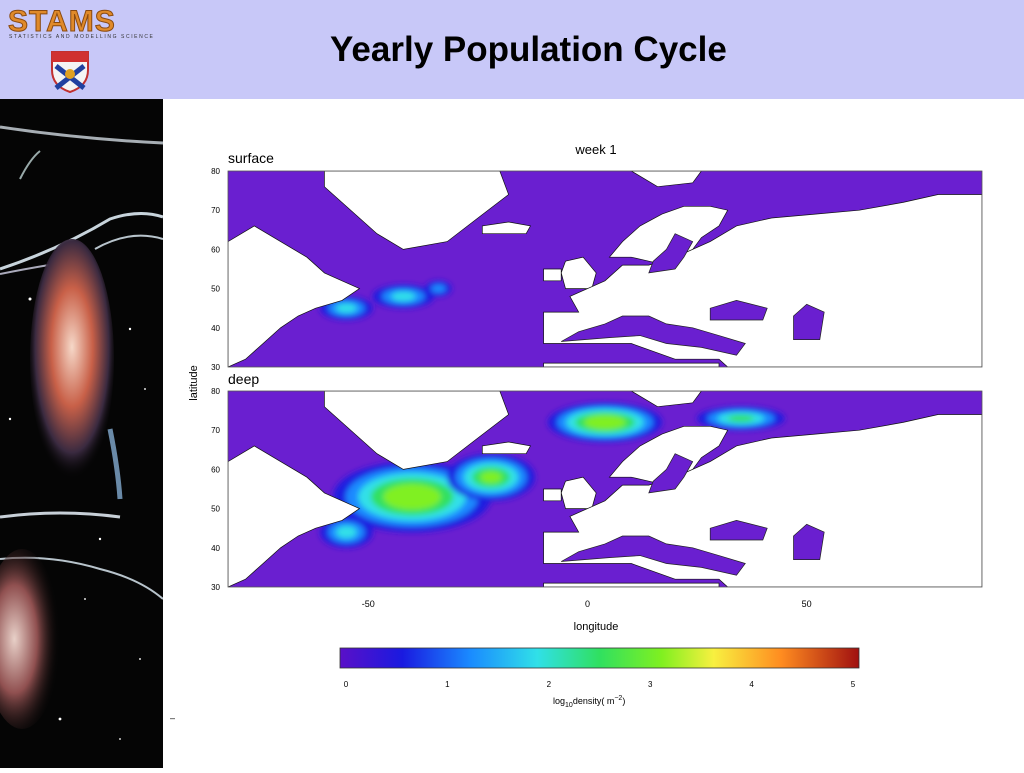  I want to click on colorbar-ticks: 0 1 2 3 4 5, so click(600, 684).